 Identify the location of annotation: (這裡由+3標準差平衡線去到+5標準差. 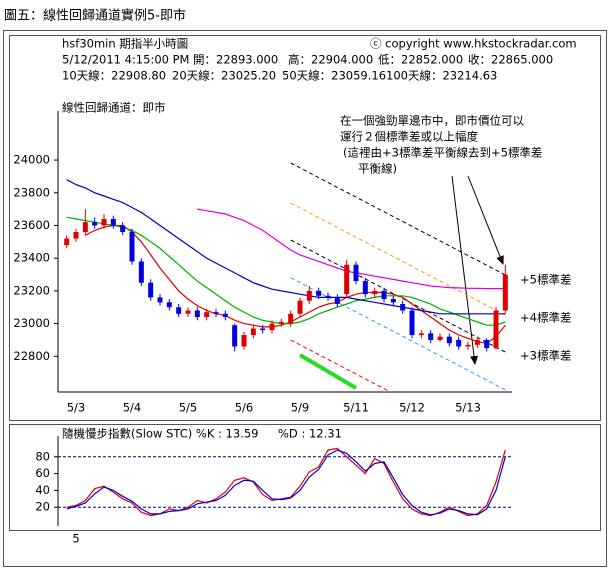
(442, 153).